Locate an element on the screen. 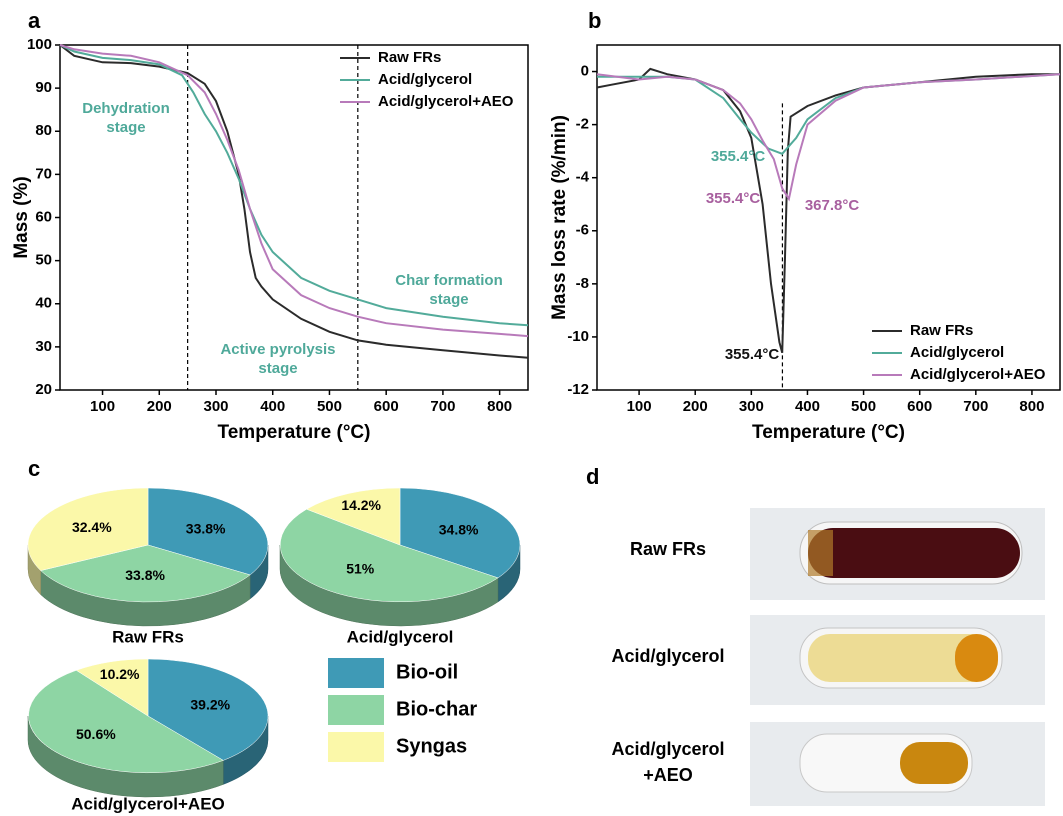 This screenshot has height=816, width=1063. value-label: 32.4% is located at coordinates (92, 527).